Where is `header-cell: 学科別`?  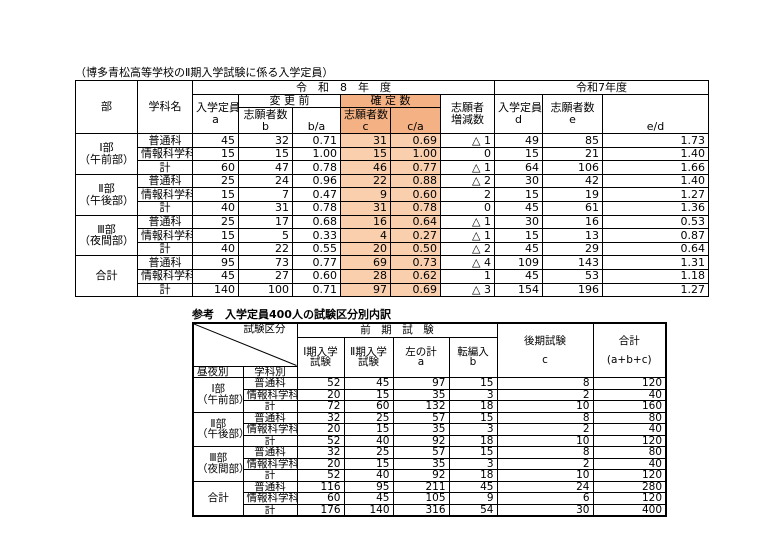
header-cell: 学科別 is located at coordinates (270, 371).